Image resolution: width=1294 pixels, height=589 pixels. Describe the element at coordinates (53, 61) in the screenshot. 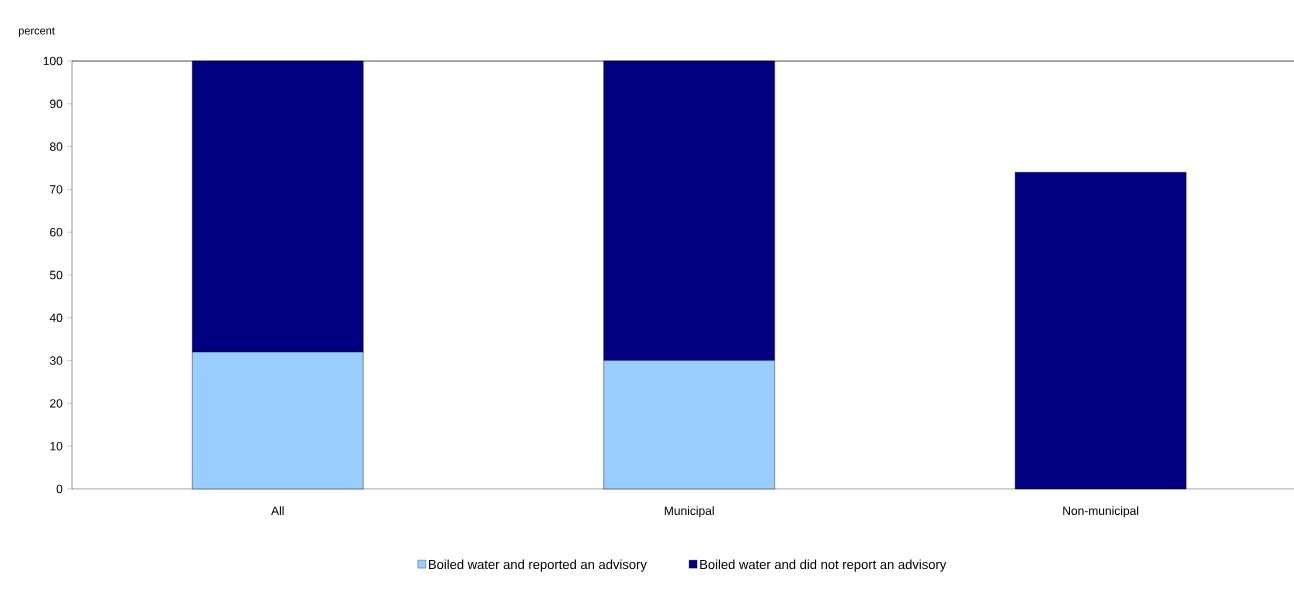

I see `y-tick-label: 100` at that location.